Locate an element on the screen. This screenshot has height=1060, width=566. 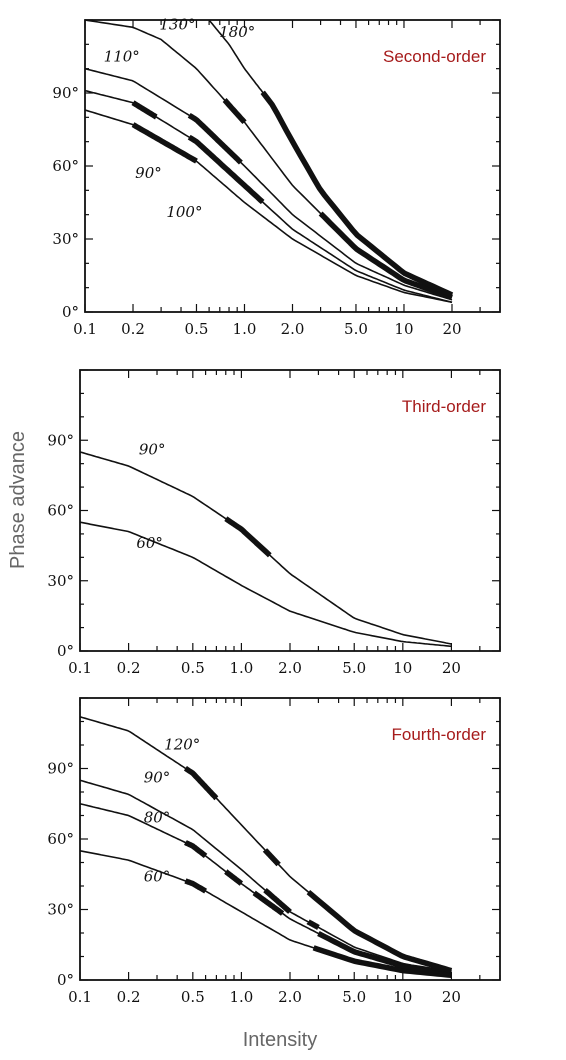
series-100deg is located at coordinates (268, 196).